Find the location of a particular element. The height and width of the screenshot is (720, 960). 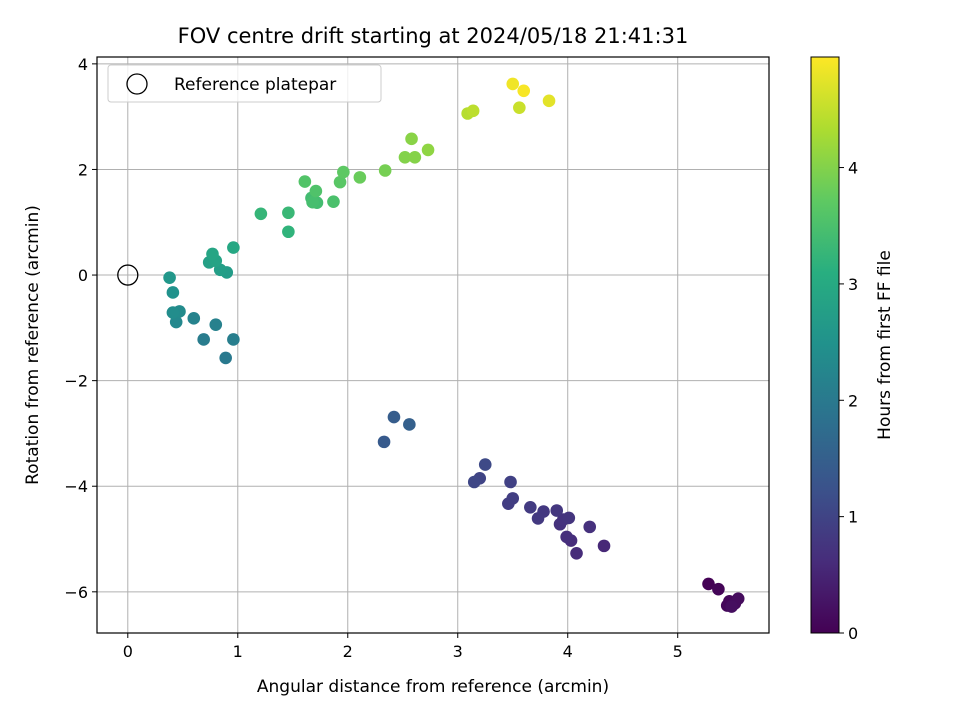

reference-marker is located at coordinates (128, 275).